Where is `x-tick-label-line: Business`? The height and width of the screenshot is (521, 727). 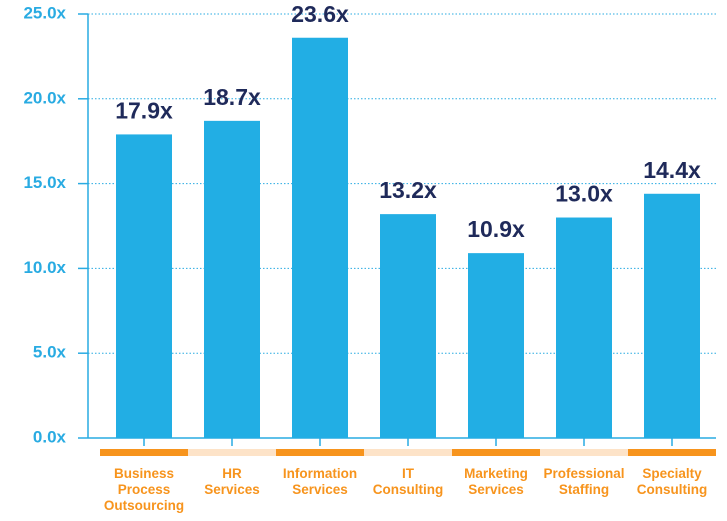
x-tick-label-line: Business is located at coordinates (144, 473).